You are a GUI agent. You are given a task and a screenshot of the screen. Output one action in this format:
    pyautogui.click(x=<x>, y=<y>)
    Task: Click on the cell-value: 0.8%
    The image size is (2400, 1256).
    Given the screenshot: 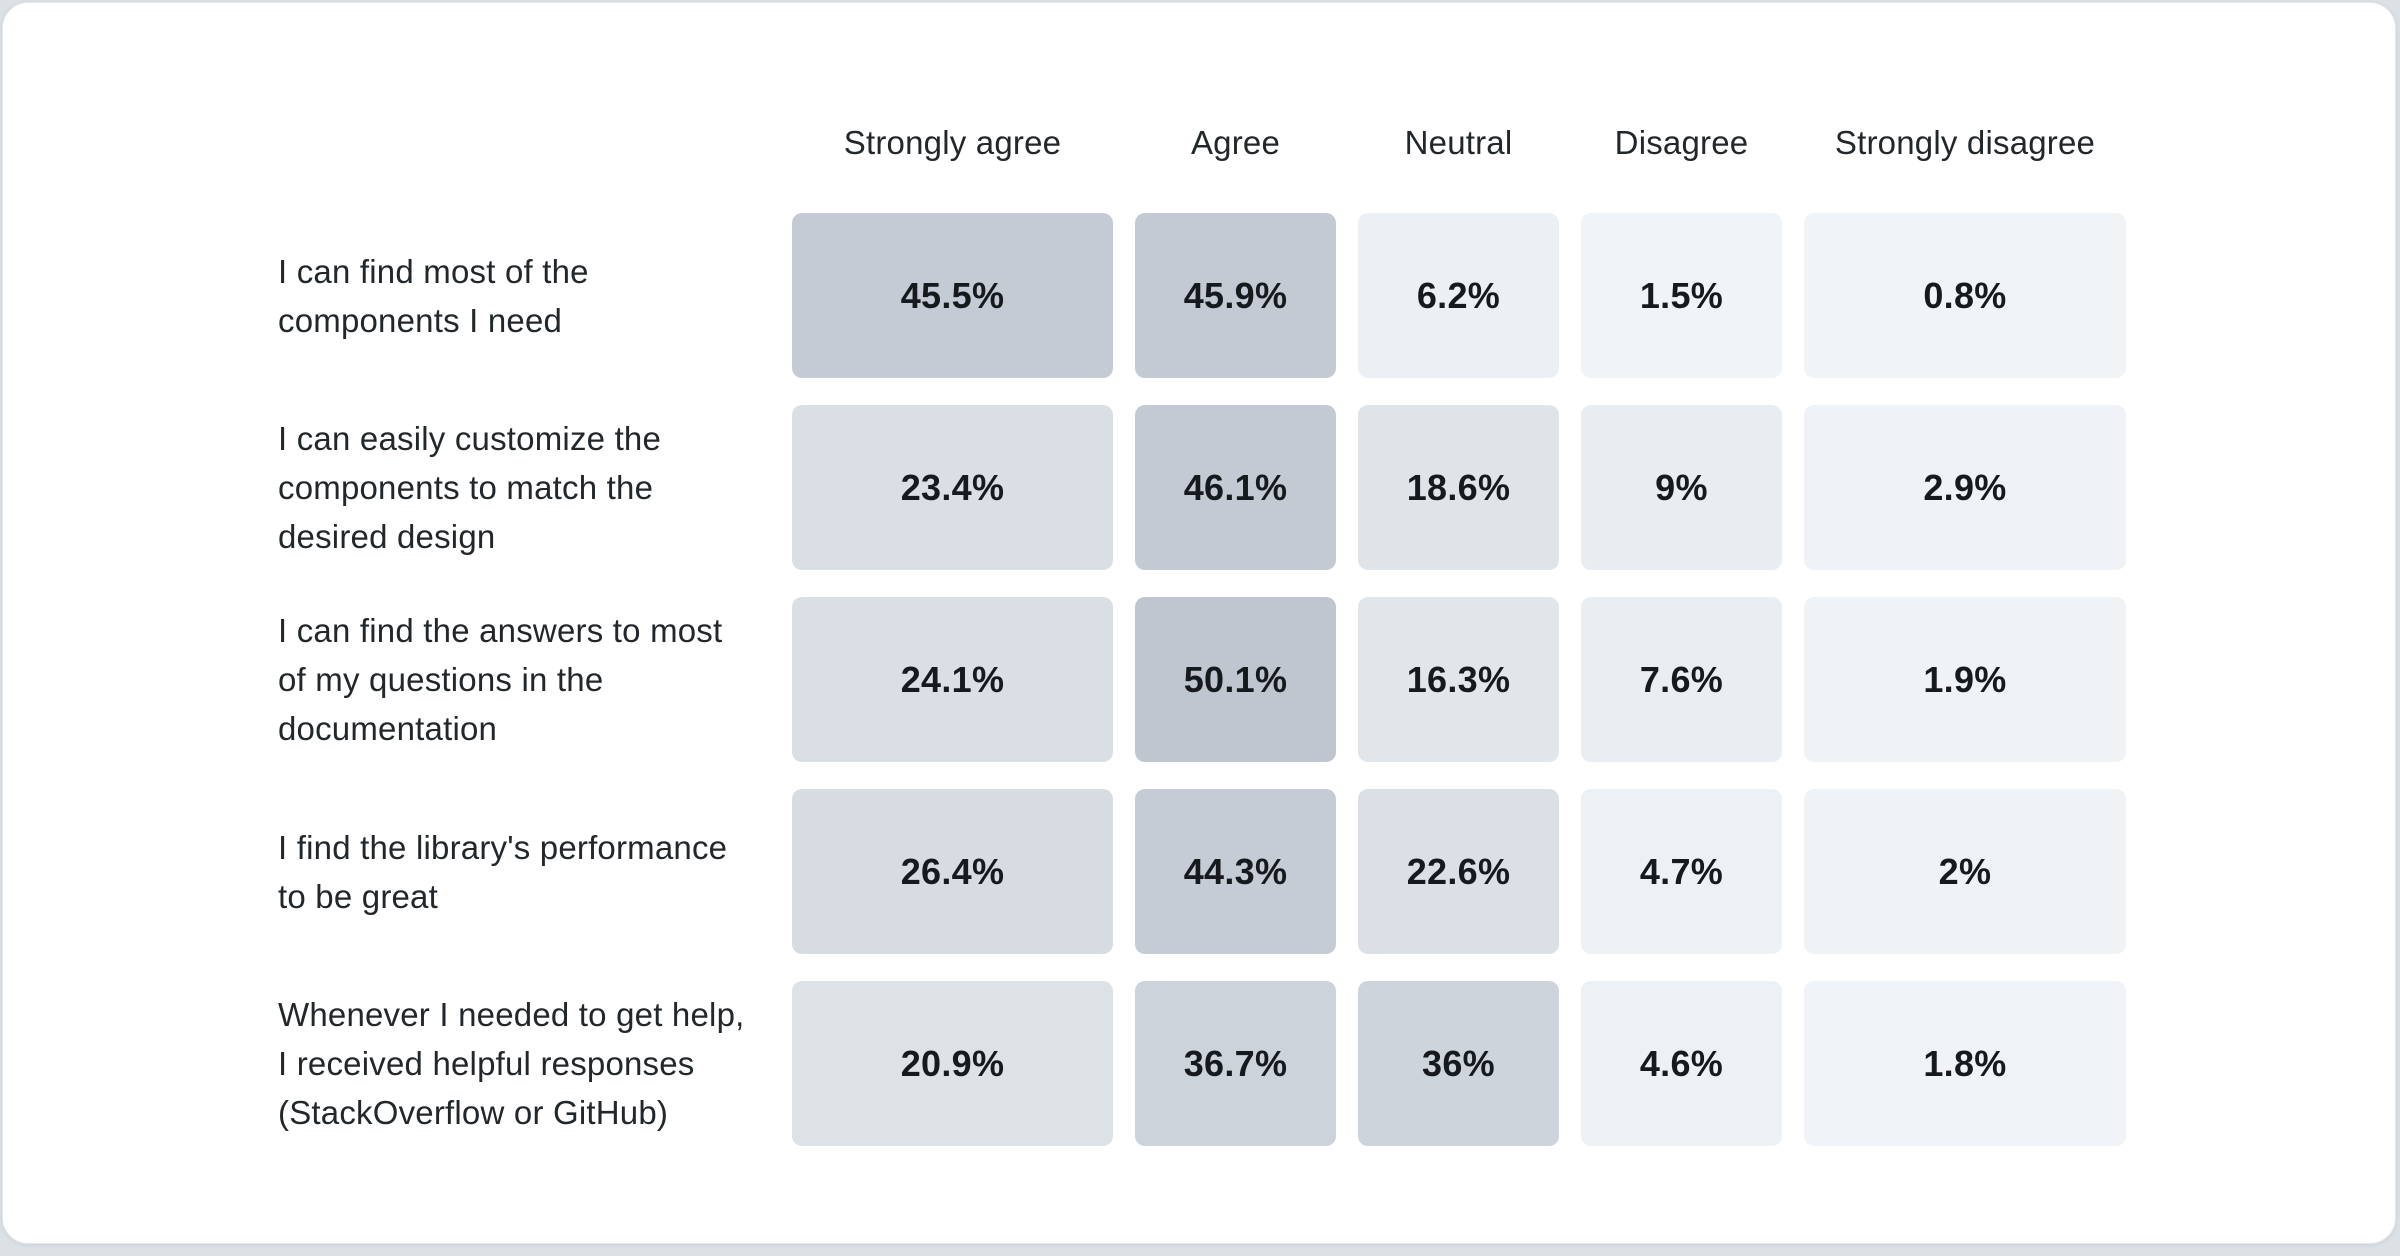 What is the action you would take?
    pyautogui.click(x=1965, y=295)
    